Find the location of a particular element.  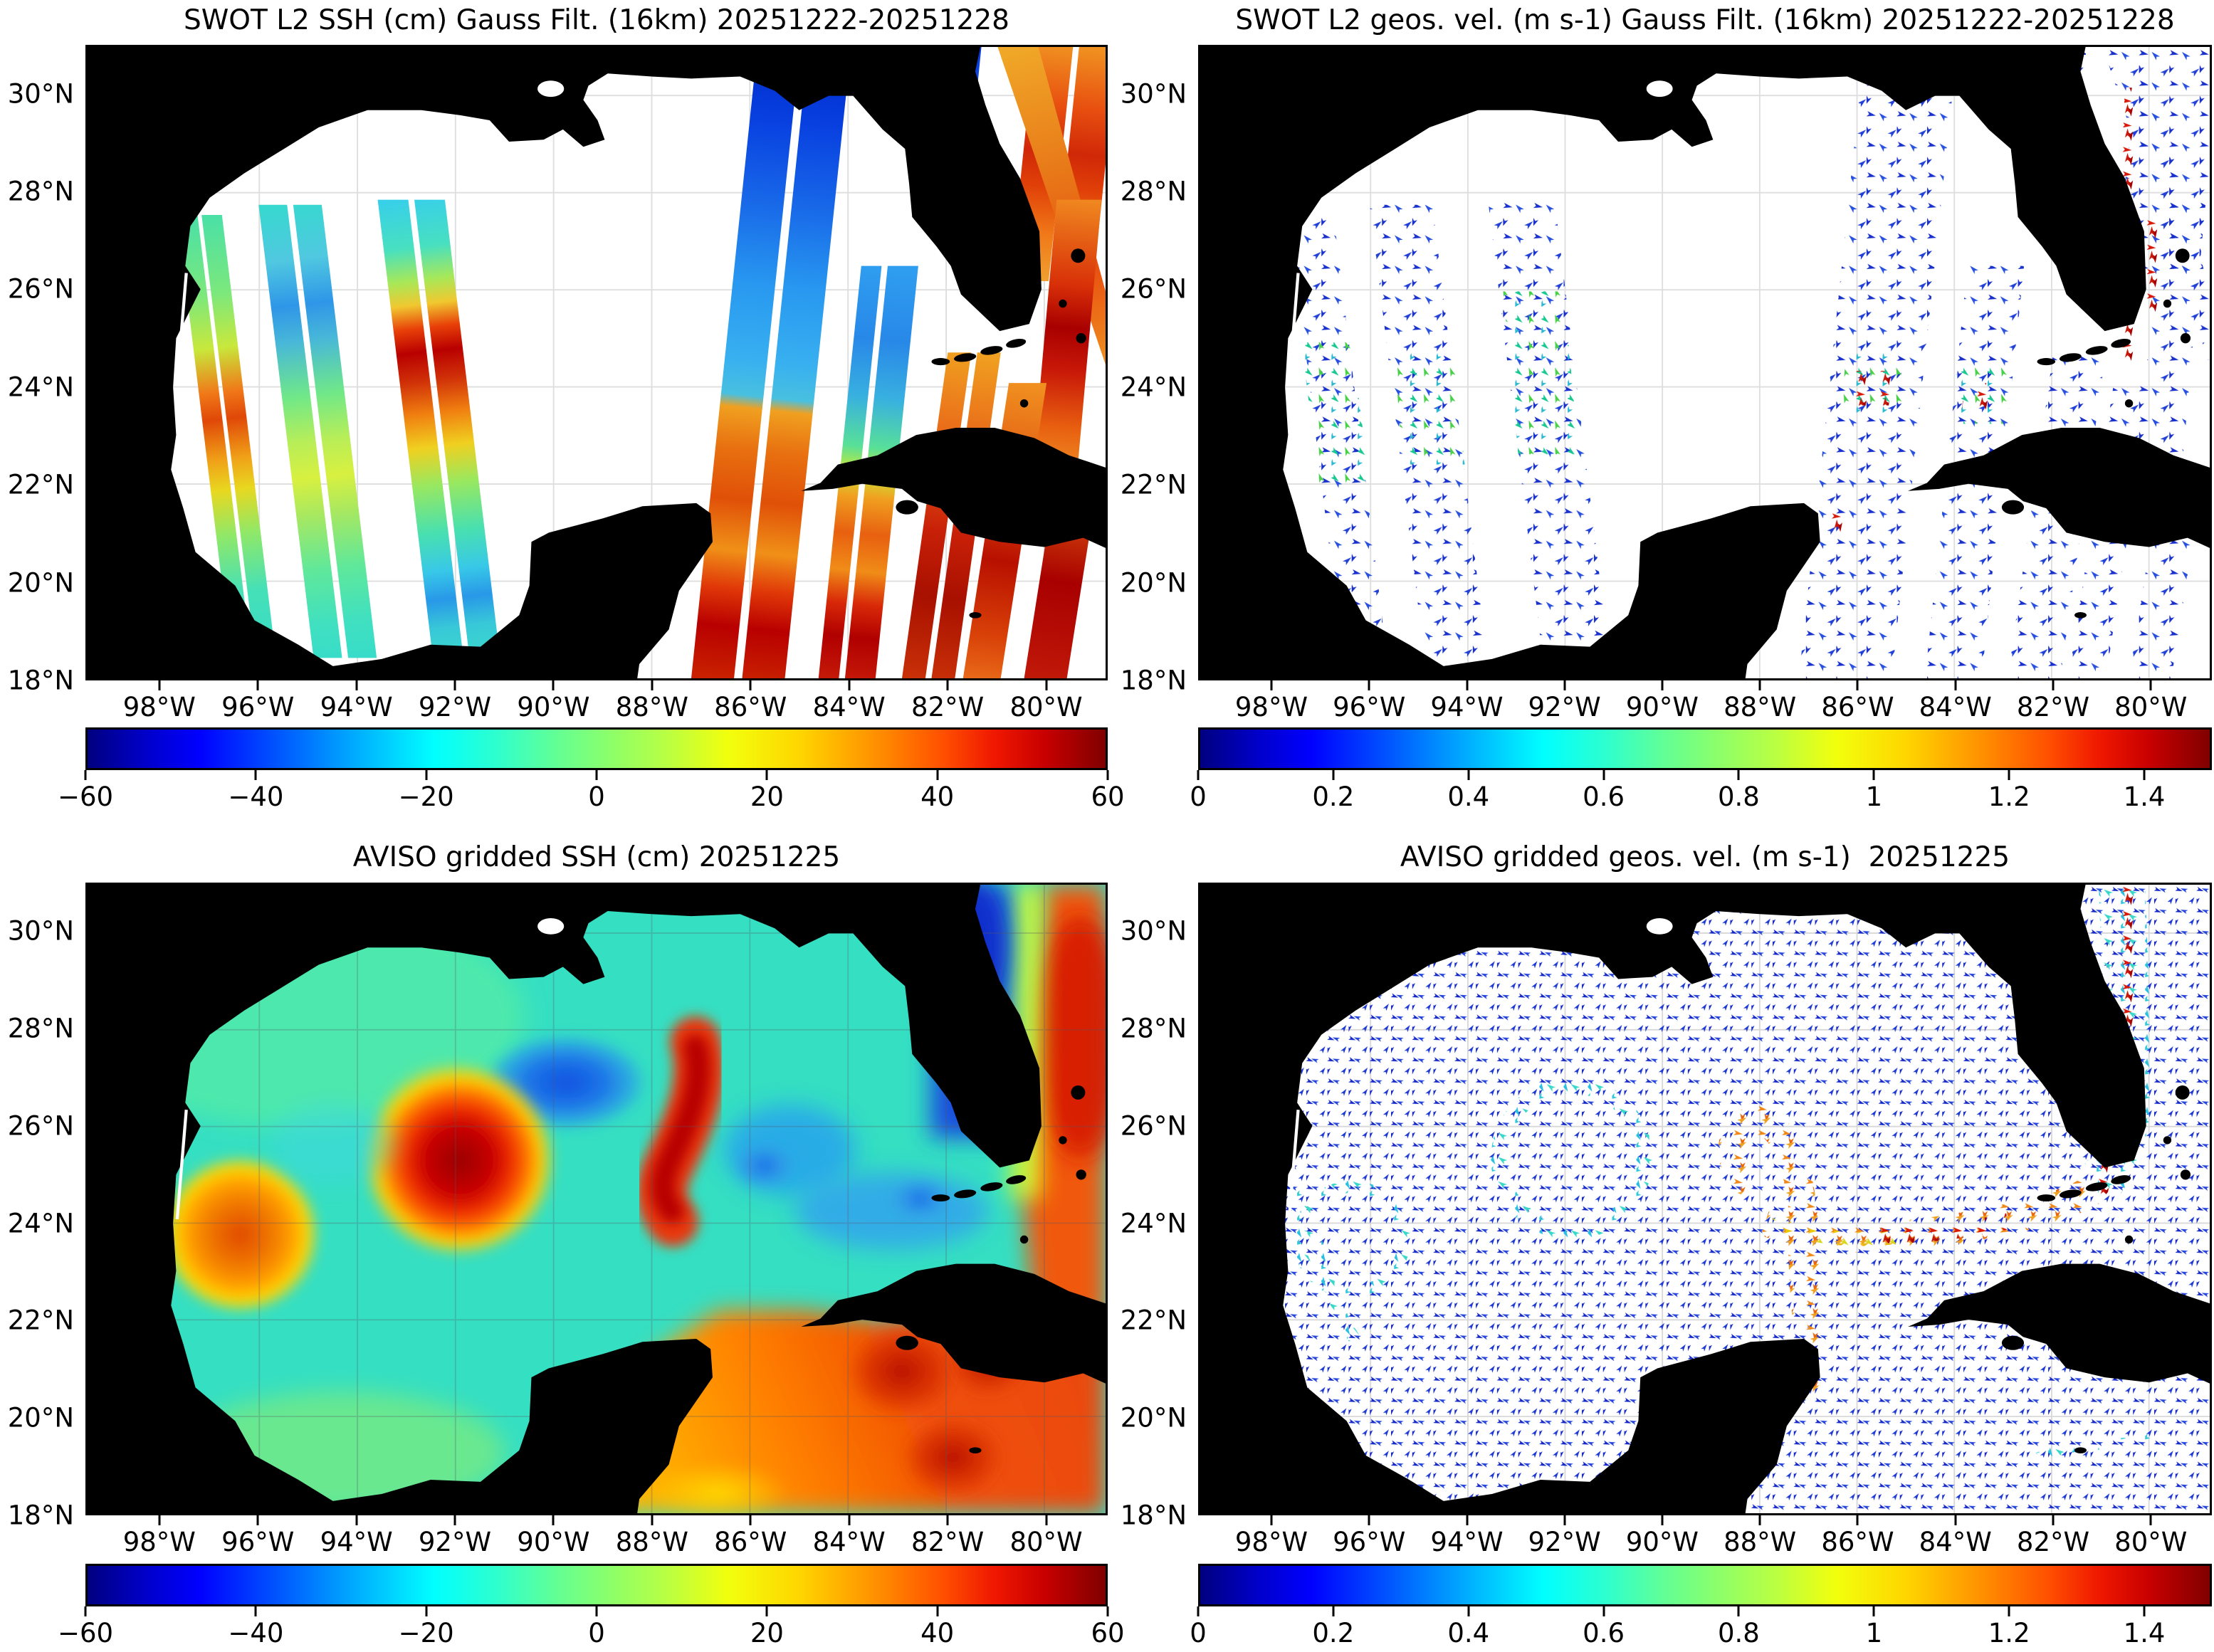

tick-label: 60 is located at coordinates (1108, 1633).